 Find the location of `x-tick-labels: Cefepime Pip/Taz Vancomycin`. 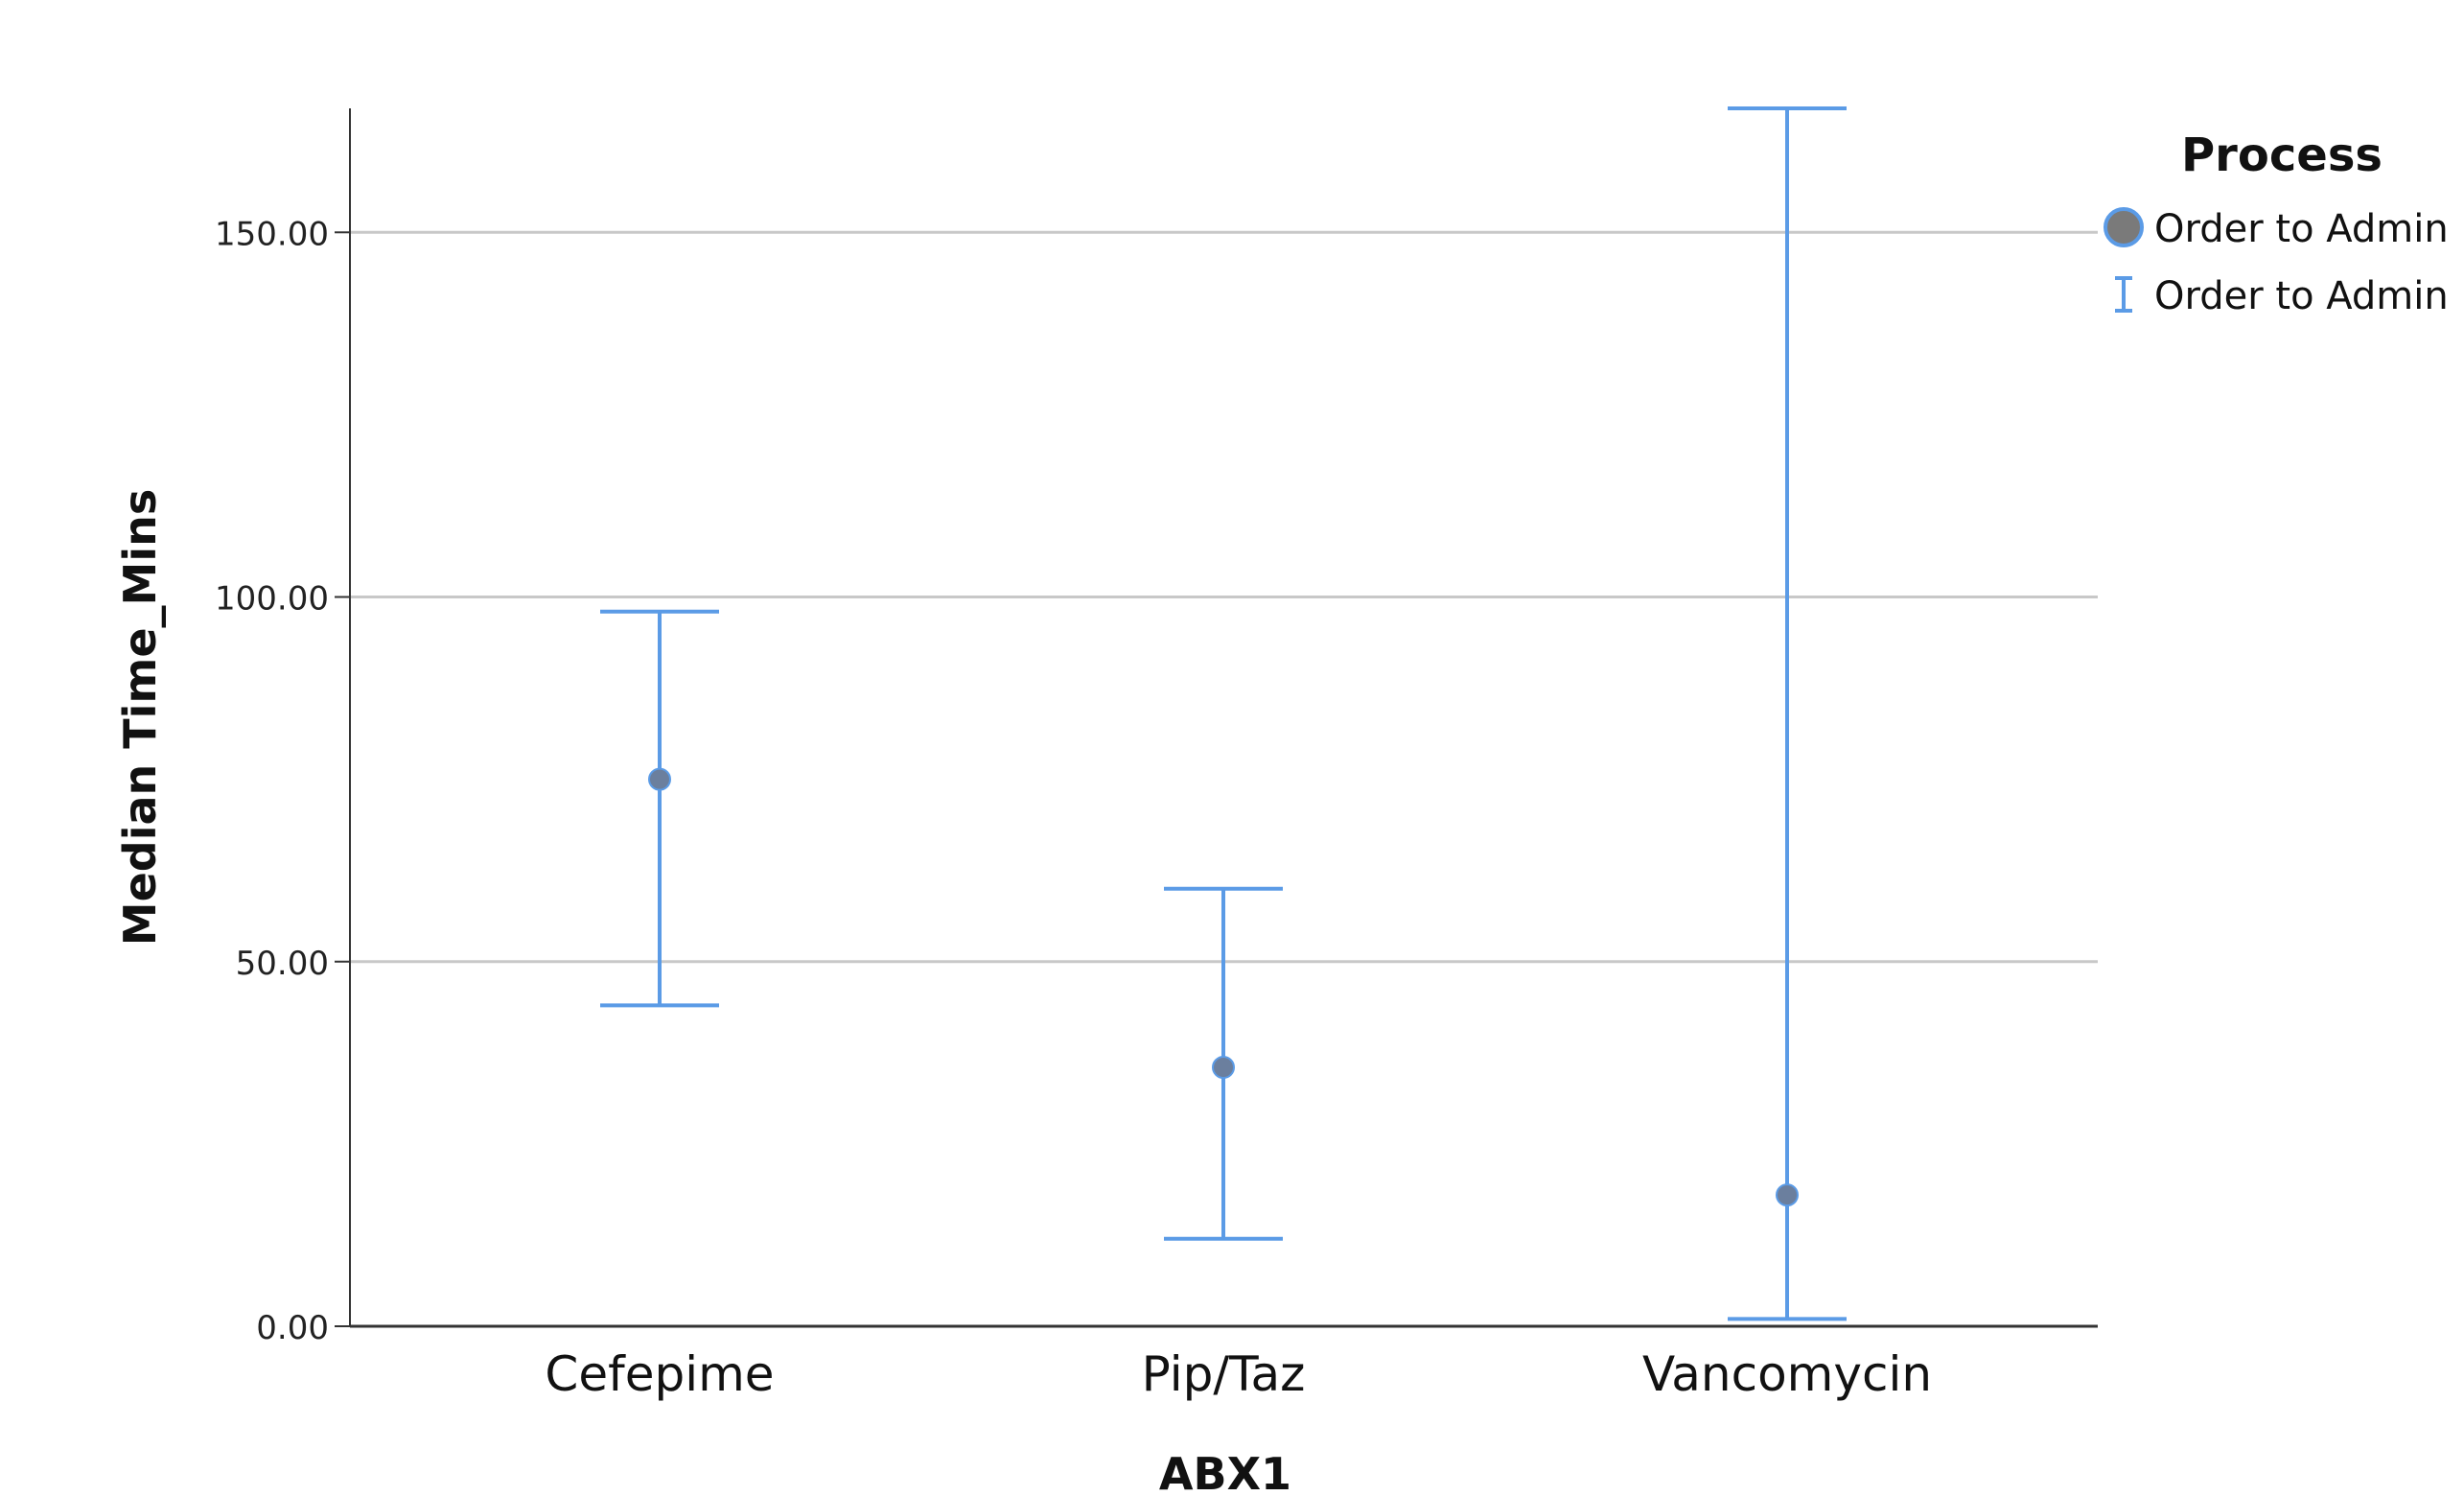

x-tick-labels: Cefepime Pip/Taz Vancomycin is located at coordinates (1239, 1374).